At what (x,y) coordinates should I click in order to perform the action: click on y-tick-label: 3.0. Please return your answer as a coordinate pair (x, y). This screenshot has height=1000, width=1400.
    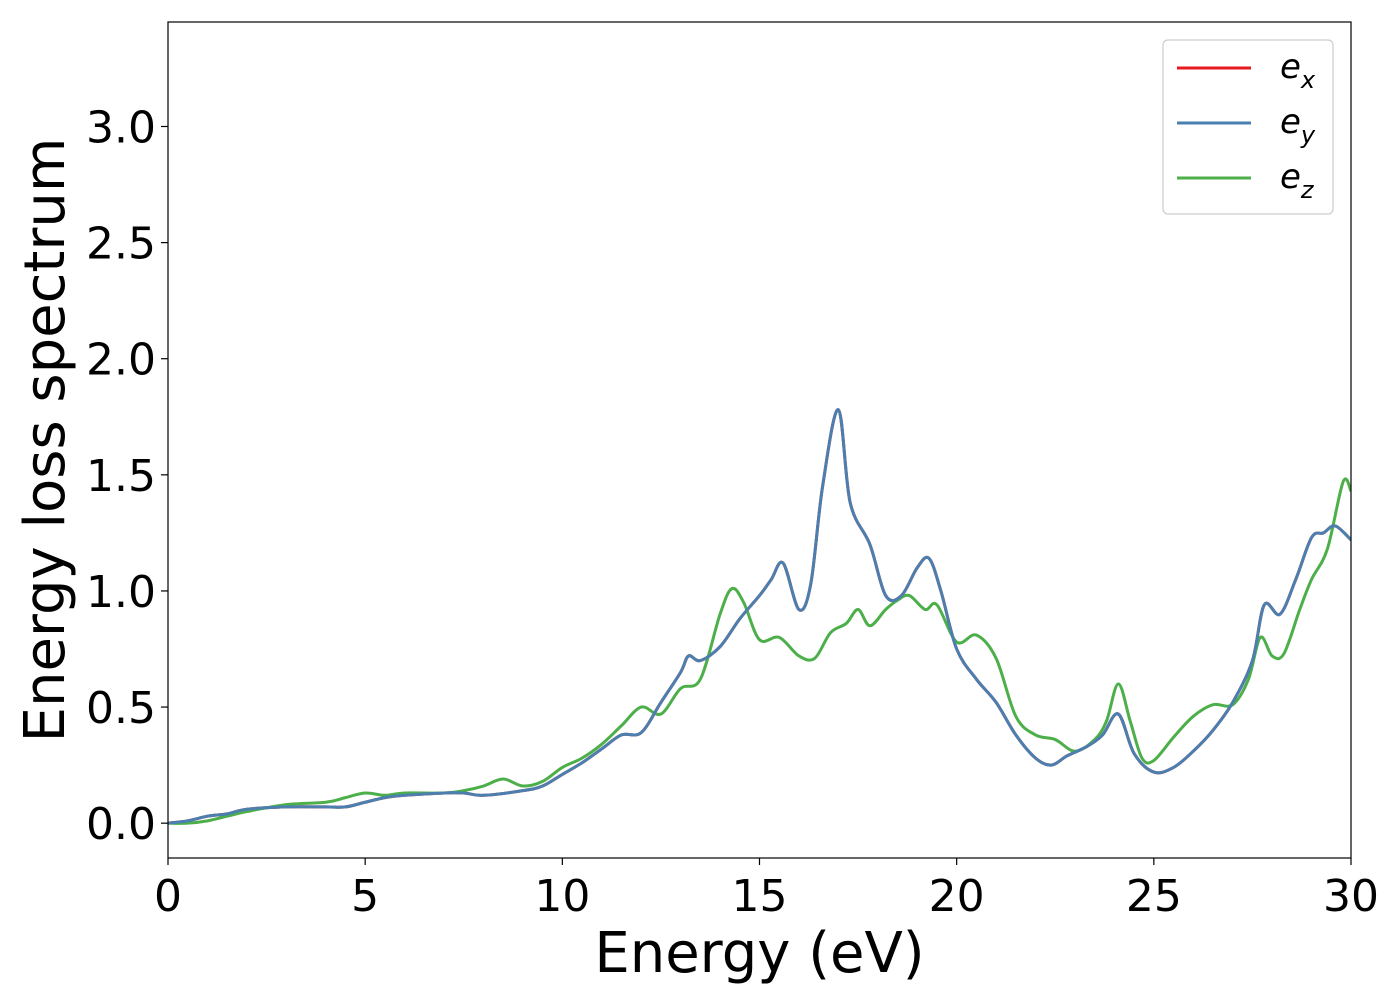
    Looking at the image, I should click on (121, 128).